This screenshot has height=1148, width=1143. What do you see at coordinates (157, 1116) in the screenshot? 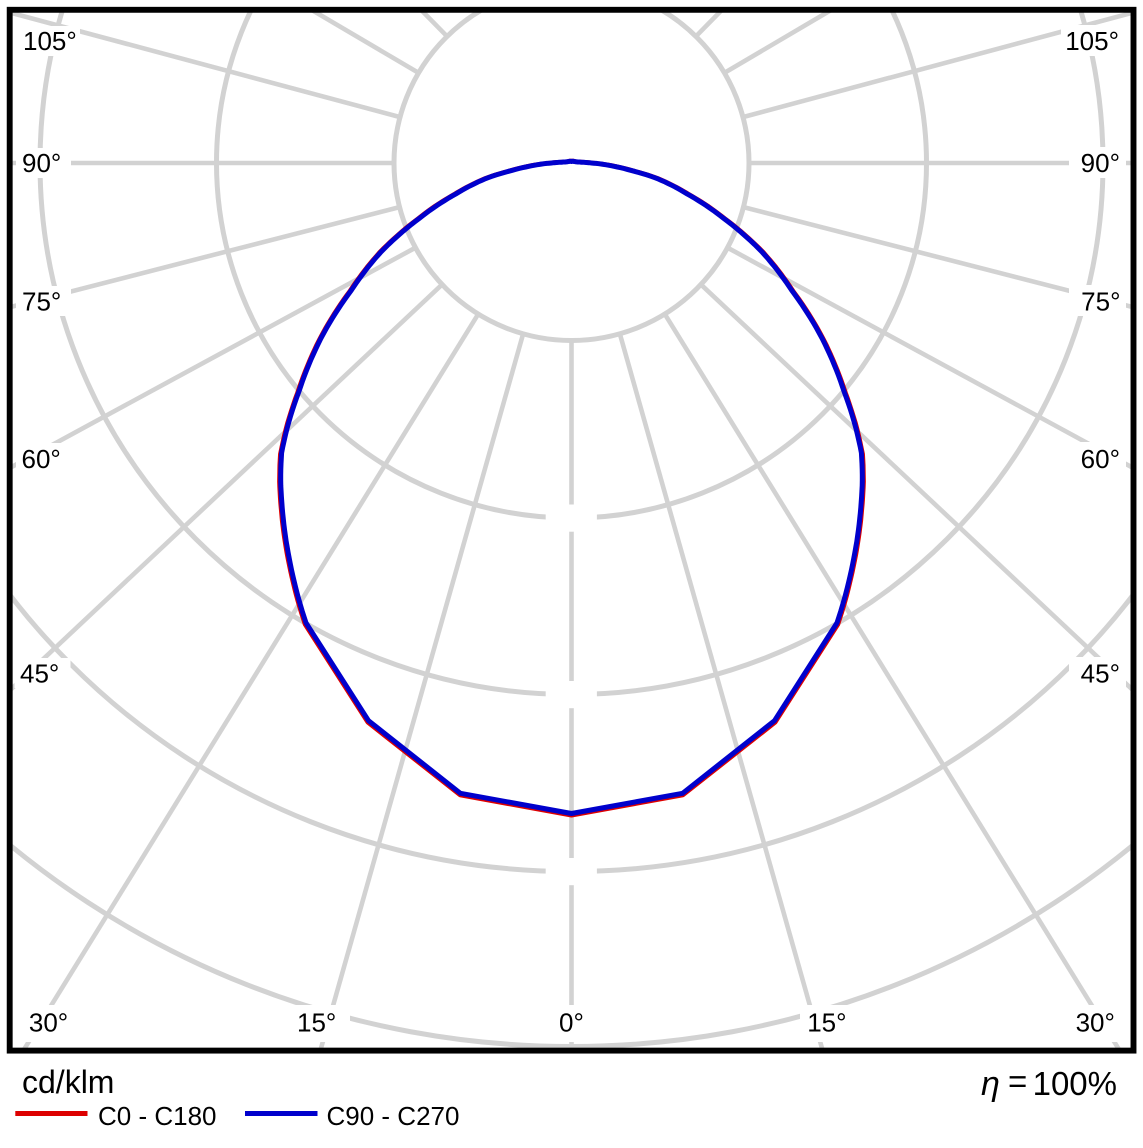
I see `svg-text: C0 - C180` at bounding box center [157, 1116].